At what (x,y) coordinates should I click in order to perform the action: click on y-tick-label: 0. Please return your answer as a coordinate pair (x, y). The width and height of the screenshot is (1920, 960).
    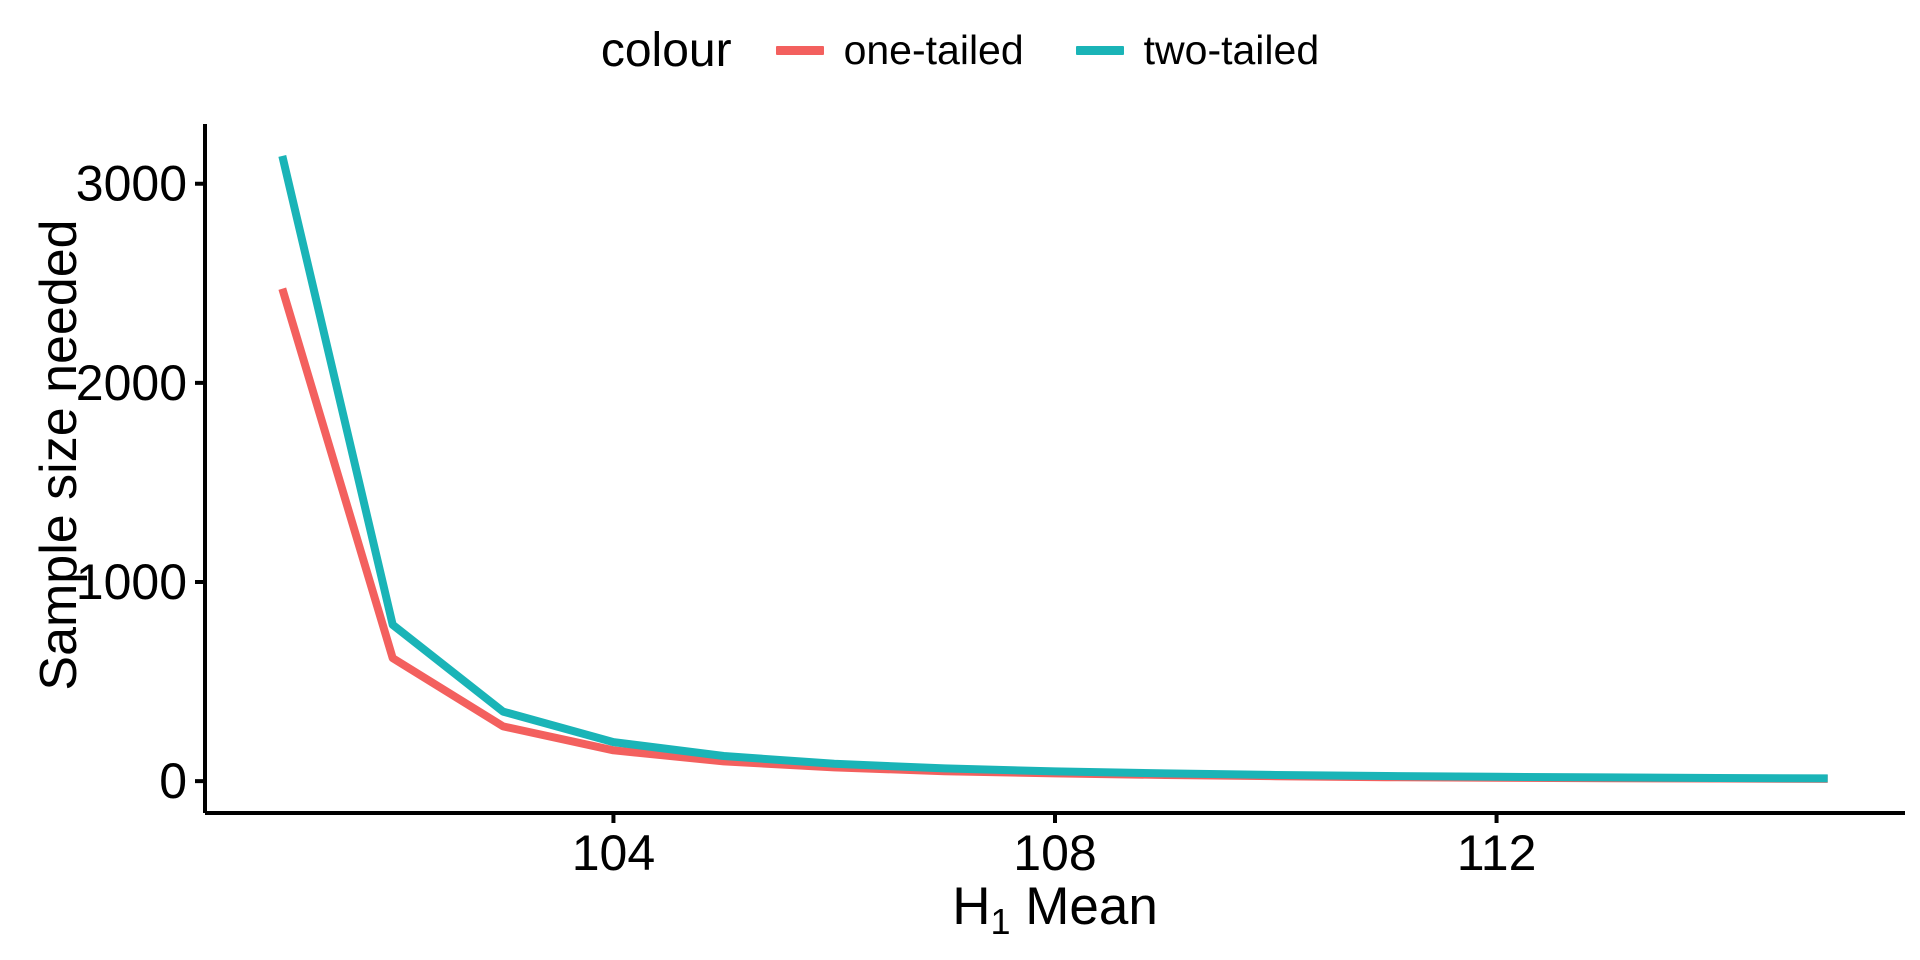
    Looking at the image, I should click on (173, 781).